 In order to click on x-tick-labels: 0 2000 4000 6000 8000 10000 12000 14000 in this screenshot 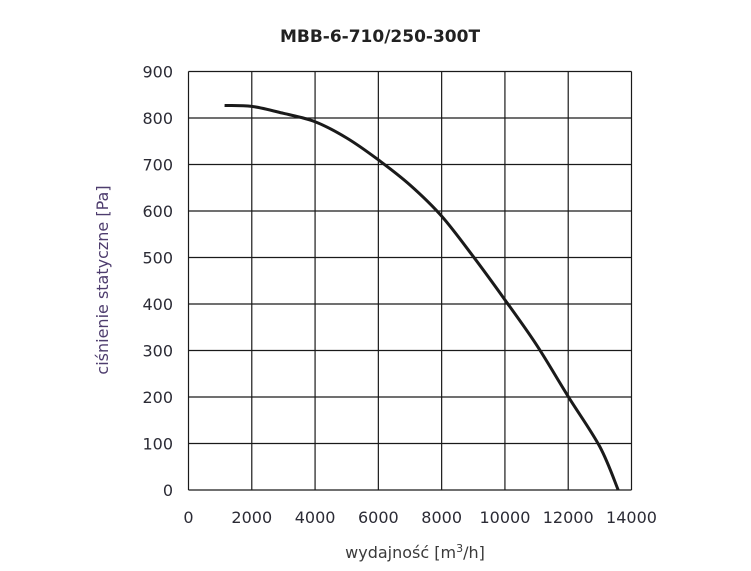, I will do `click(420, 517)`.